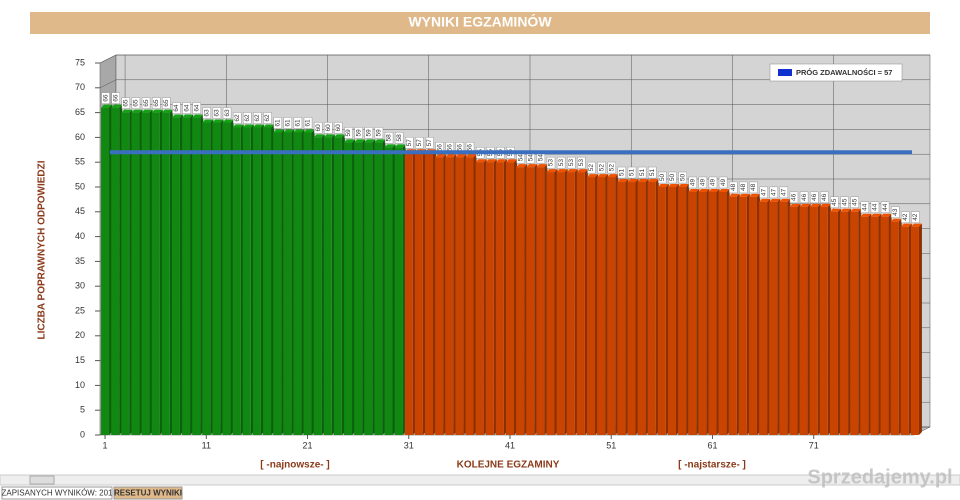  What do you see at coordinates (206, 445) in the screenshot?
I see `x-tick-label: 11` at bounding box center [206, 445].